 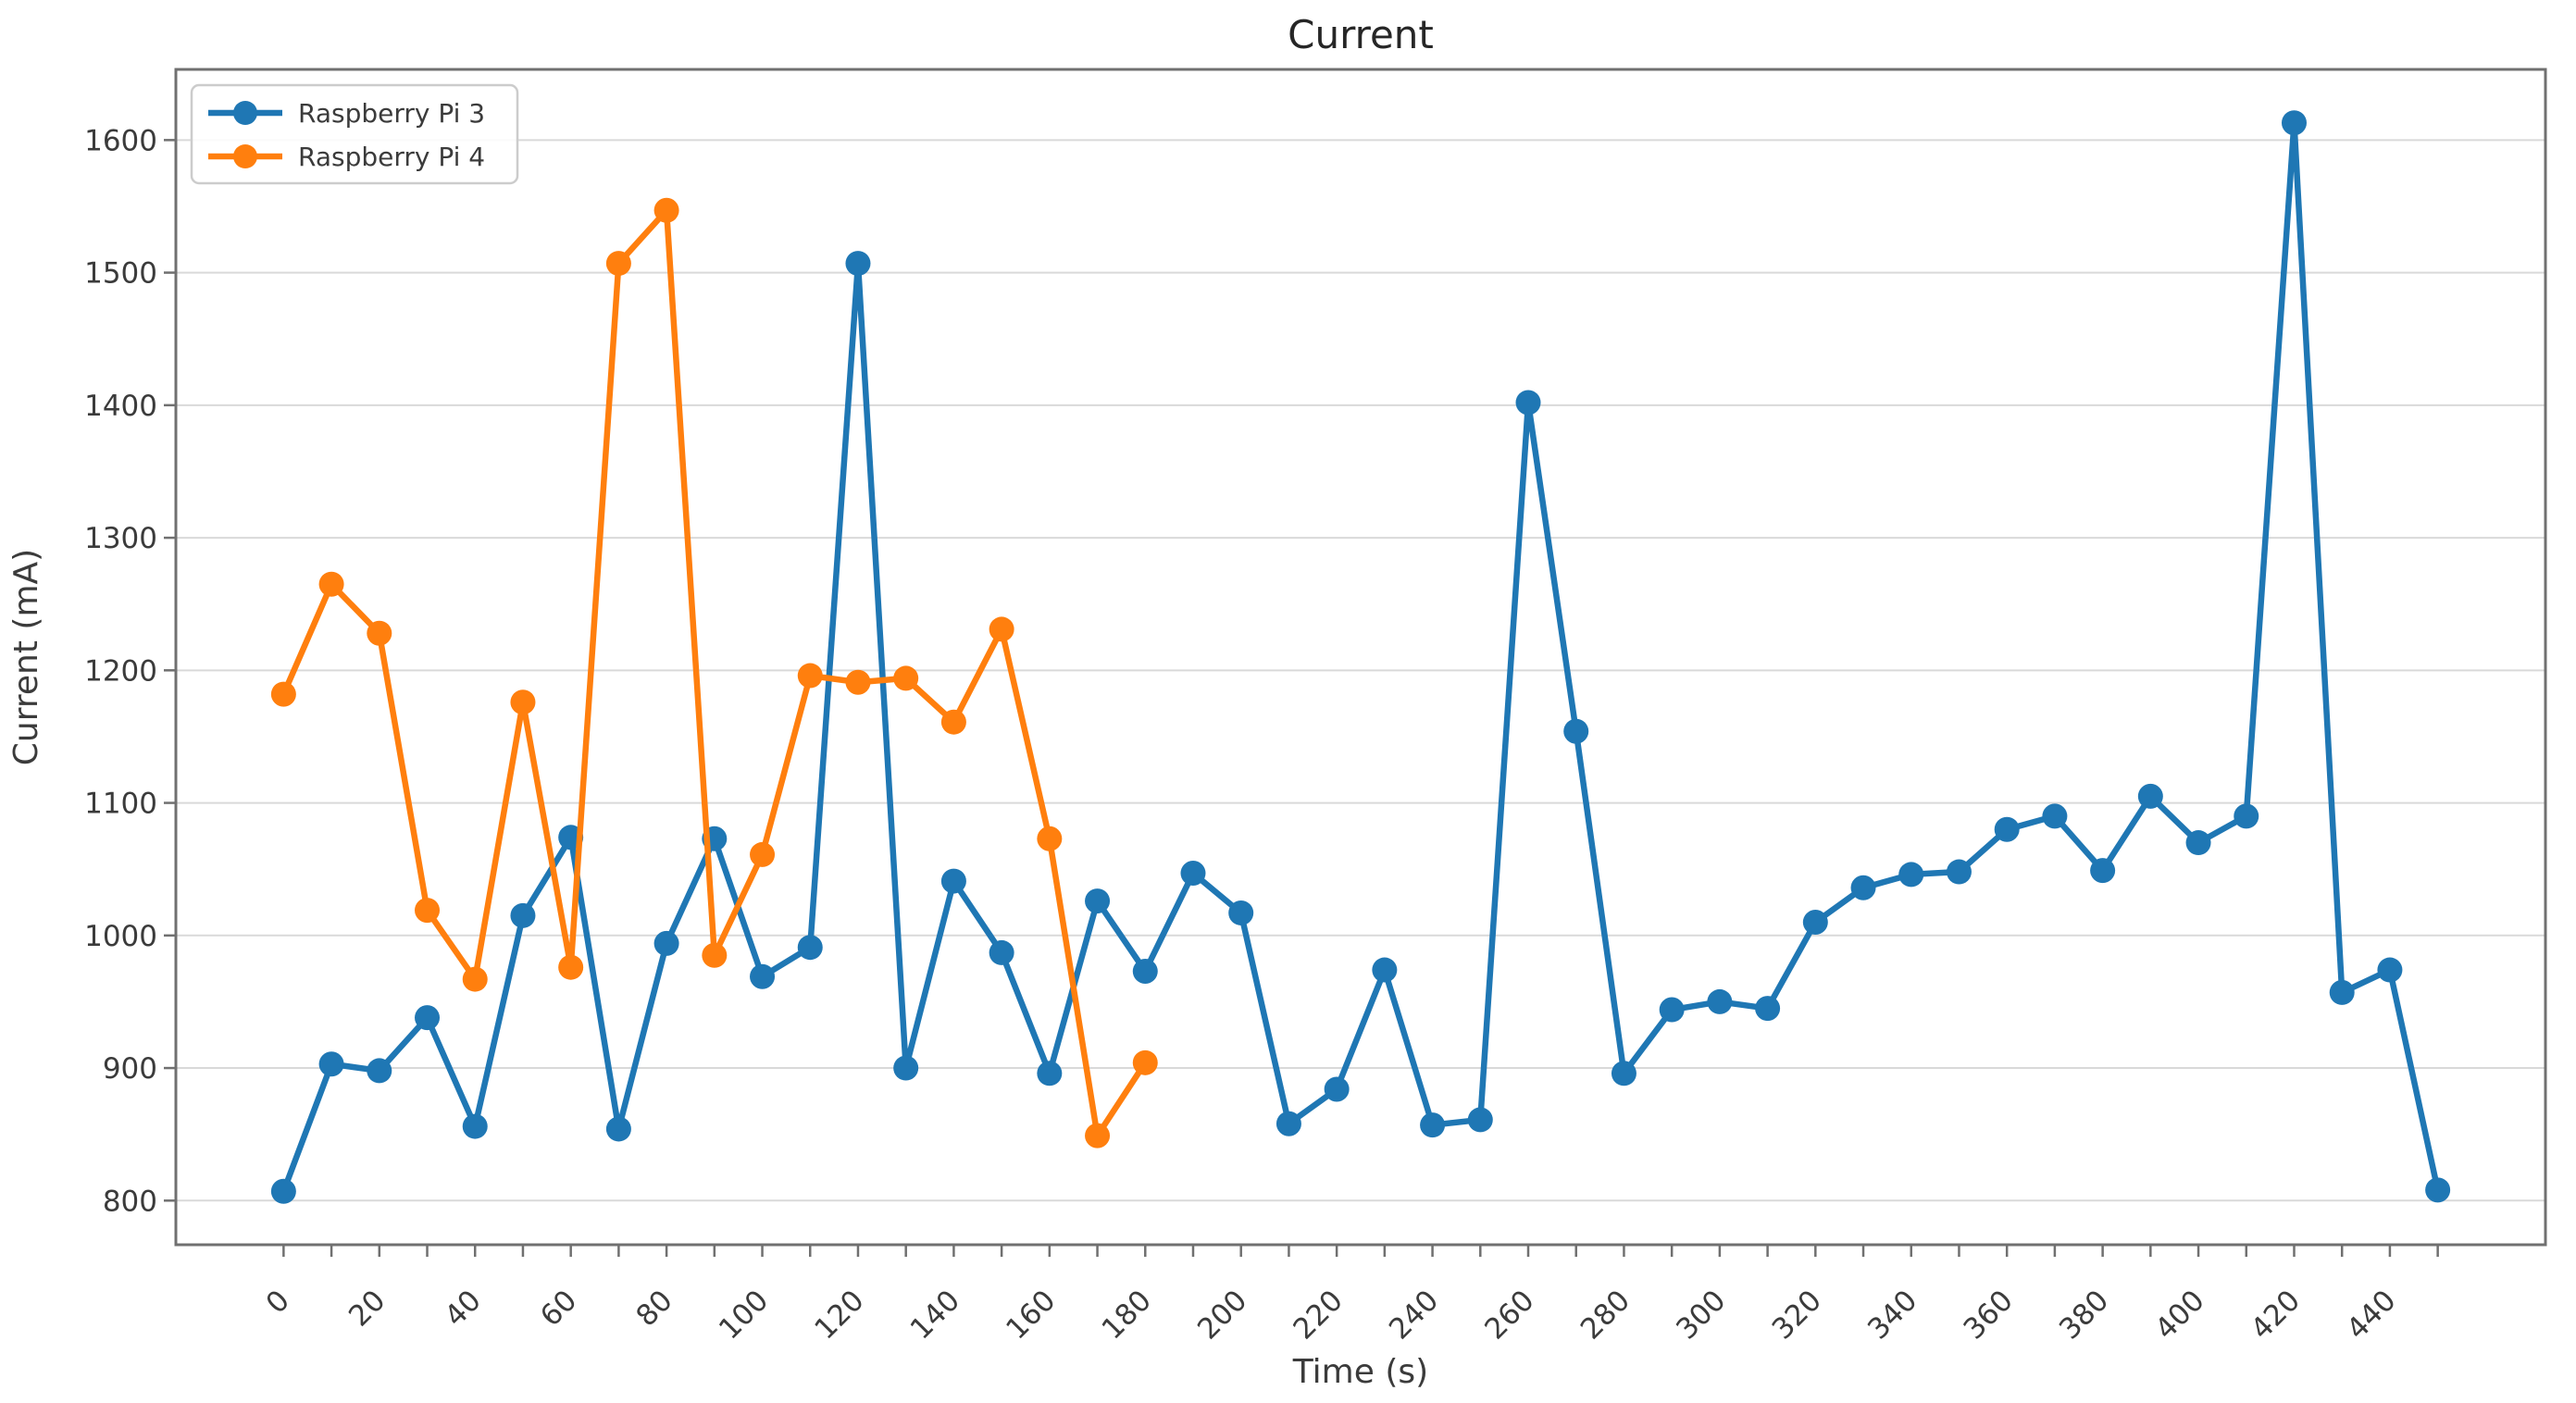 What do you see at coordinates (1989, 1315) in the screenshot?
I see `x-tick-label: 360` at bounding box center [1989, 1315].